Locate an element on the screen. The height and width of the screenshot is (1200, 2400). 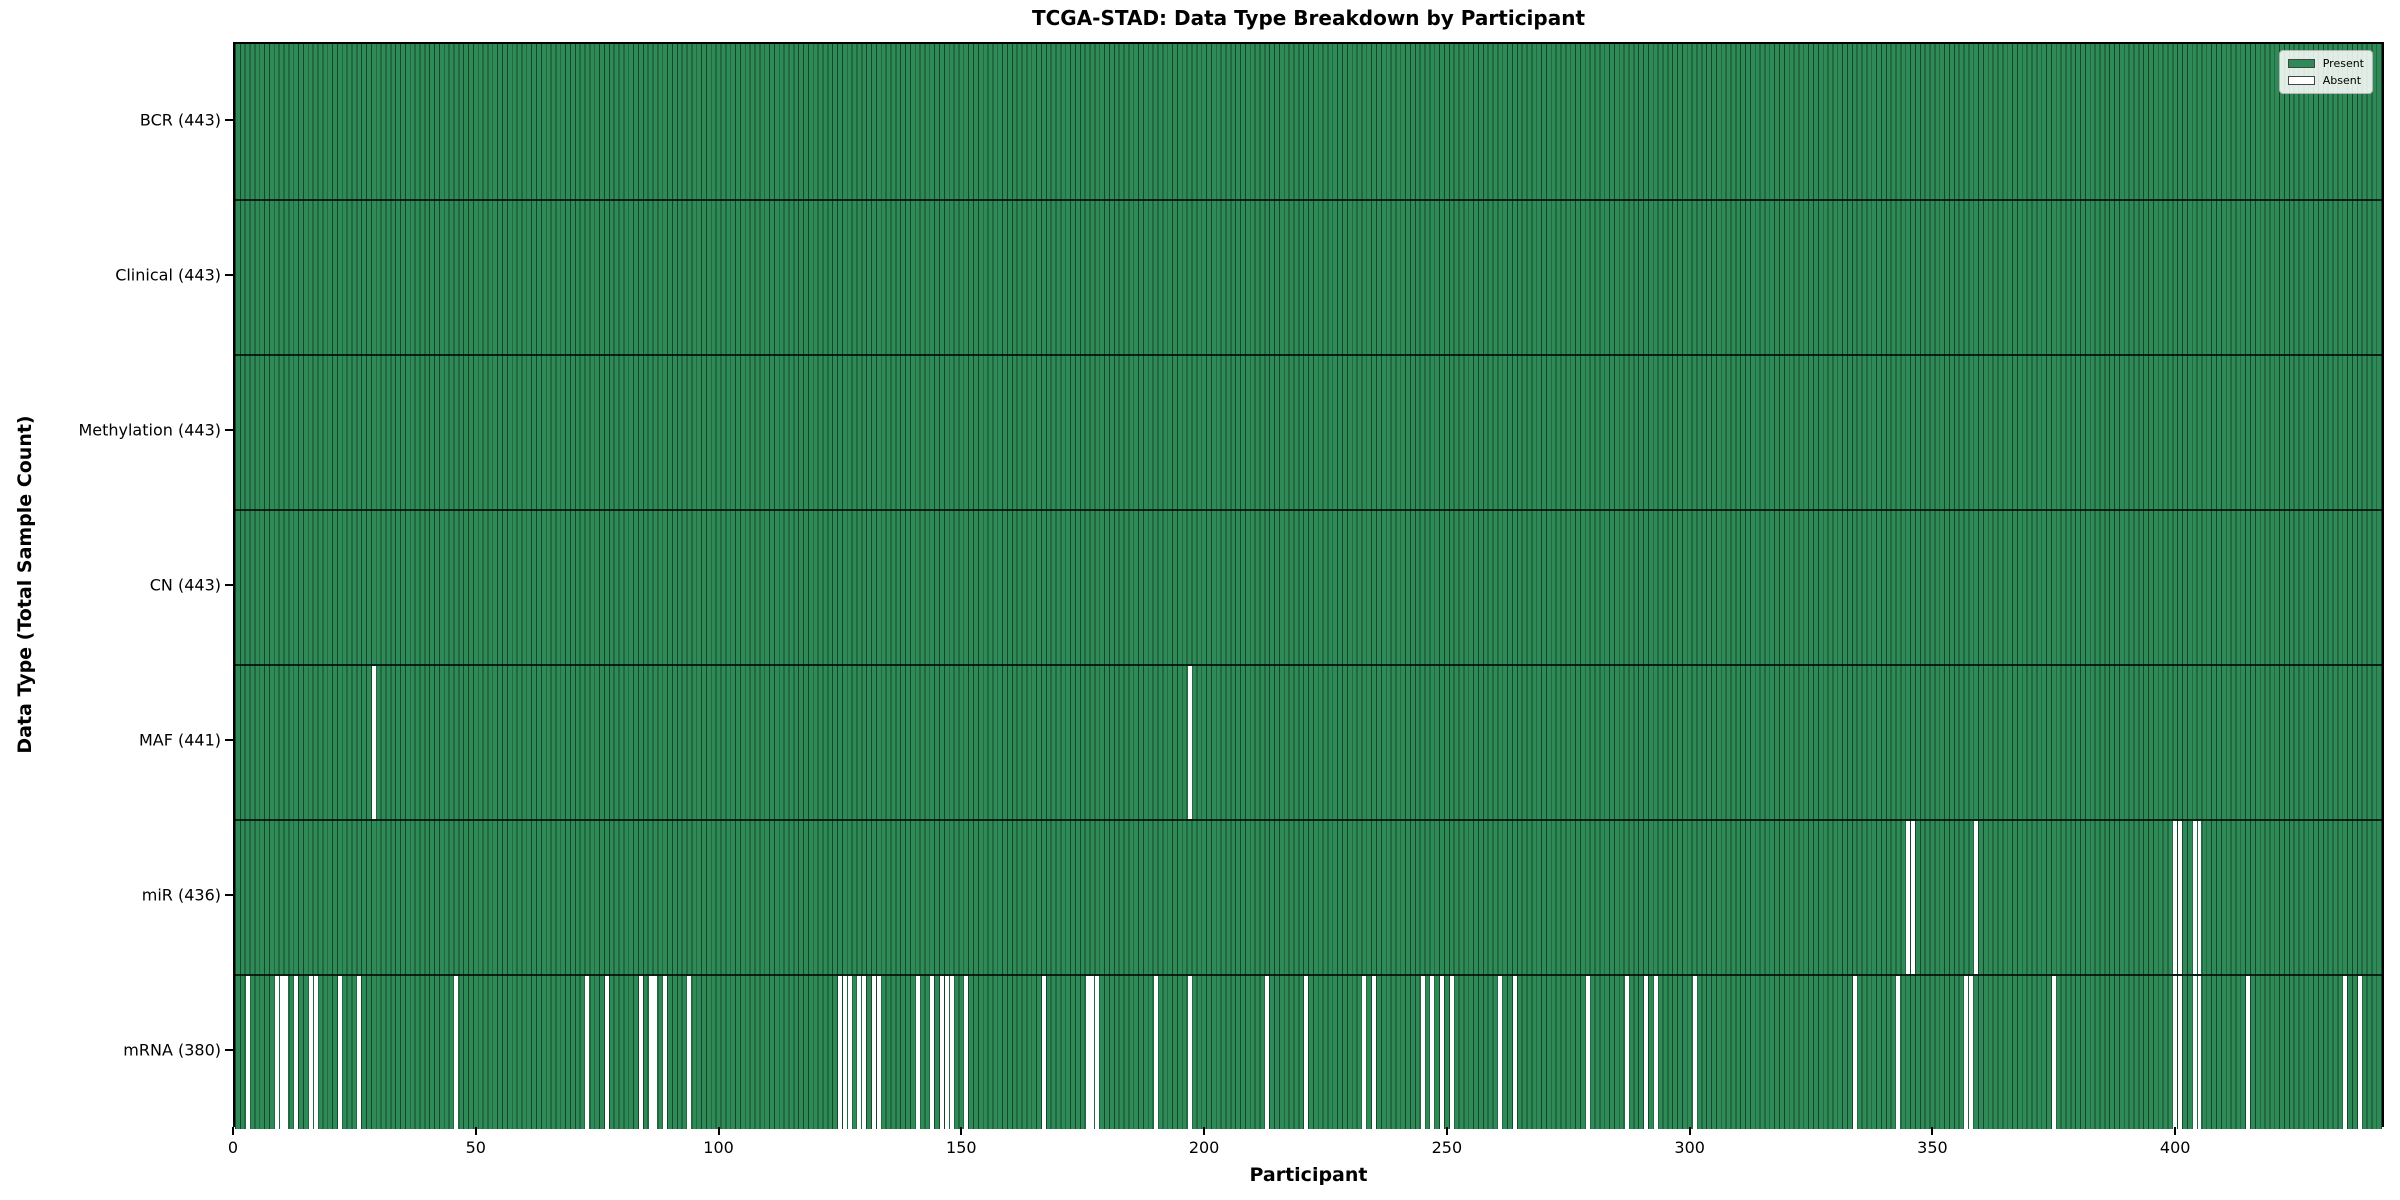
y-tick-label-BCR: BCR (443) is located at coordinates (180, 119).